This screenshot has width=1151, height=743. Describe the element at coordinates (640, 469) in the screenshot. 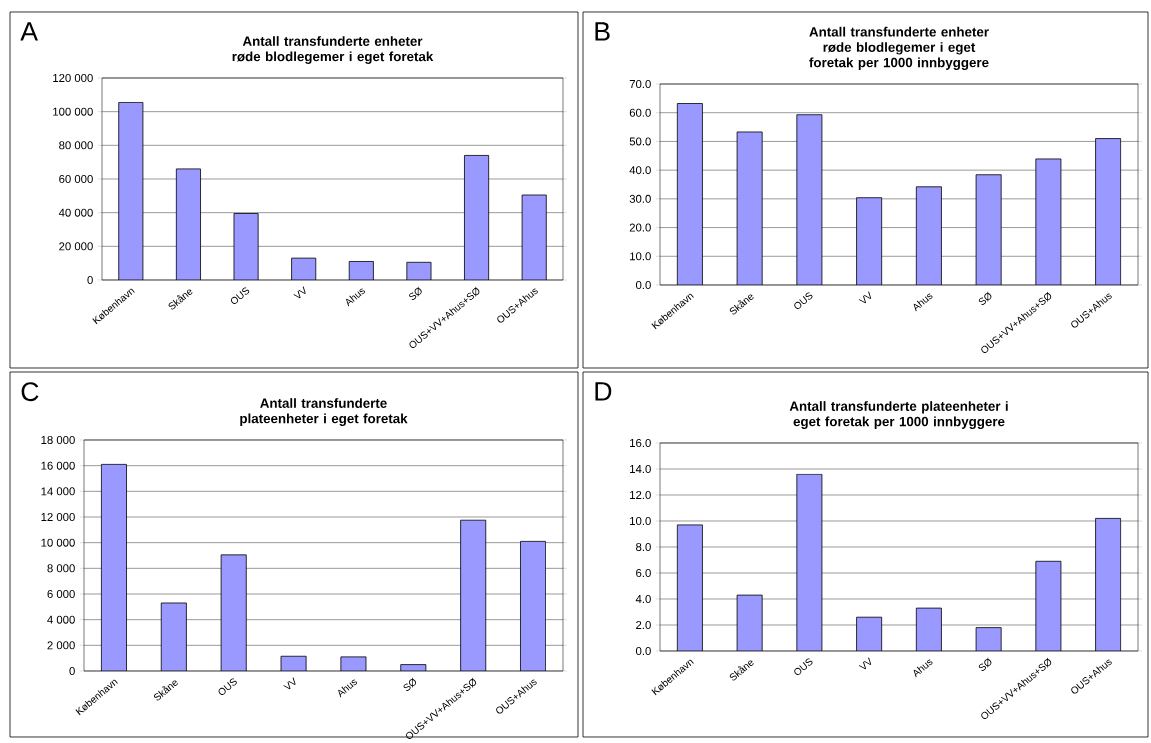

I see `y-tick-label: 14.0` at that location.